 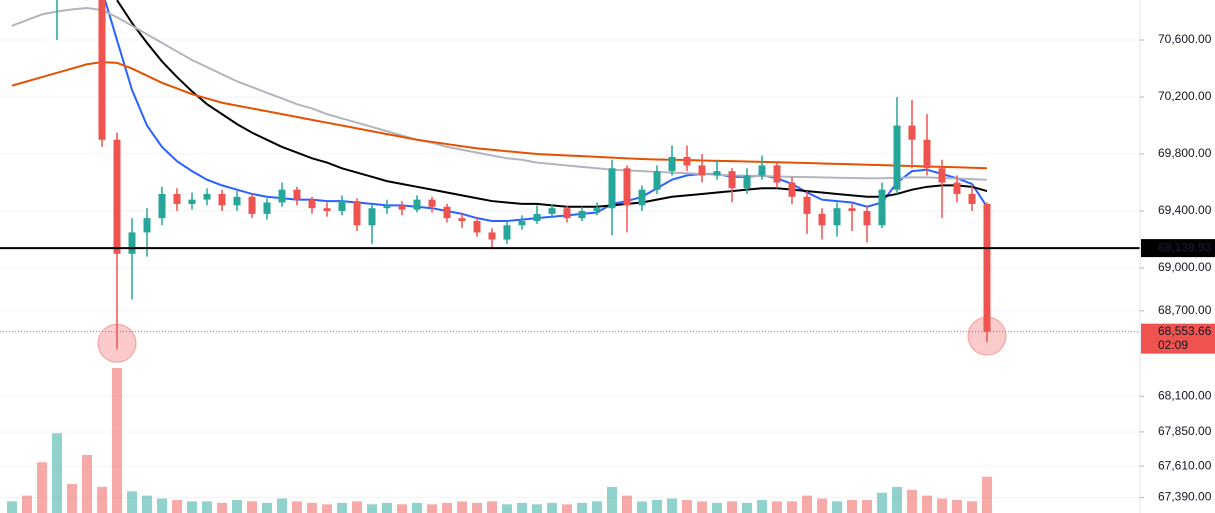 I want to click on highlight-circle, so click(x=987, y=336).